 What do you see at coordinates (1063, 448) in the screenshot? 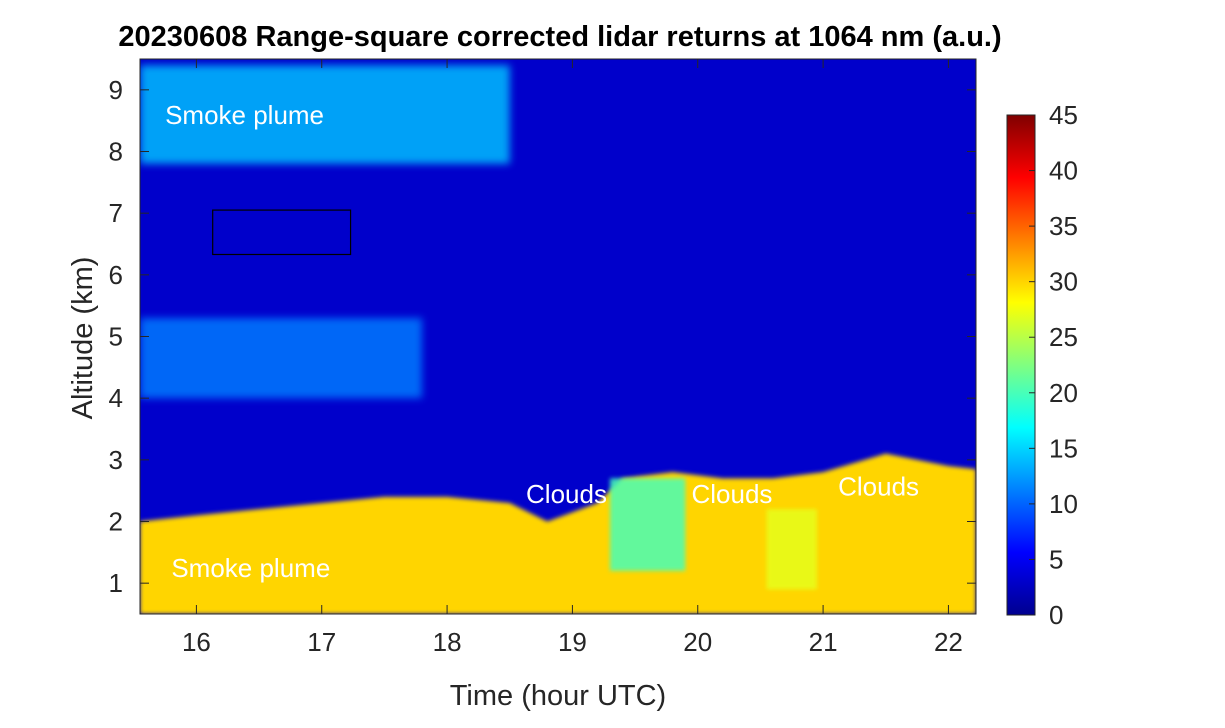
I see `colorbar-tick-label: 15` at bounding box center [1063, 448].